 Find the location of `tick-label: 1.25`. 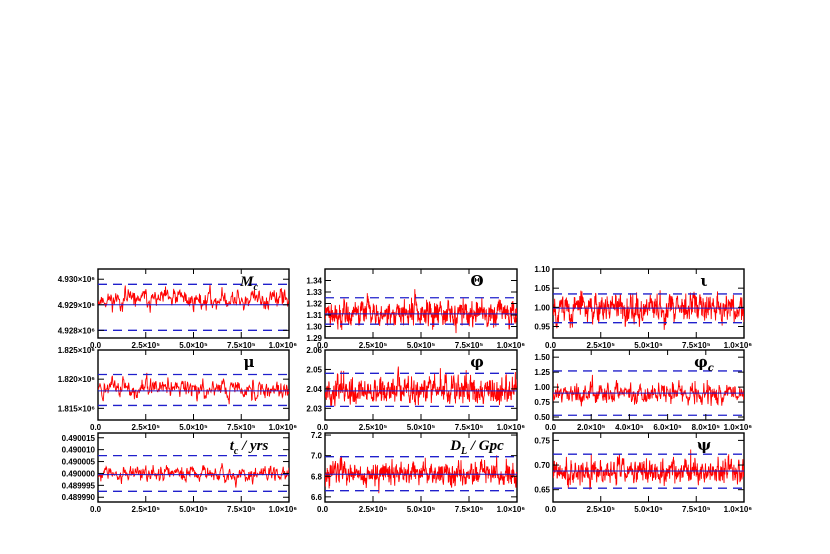

tick-label: 1.25 is located at coordinates (542, 372).